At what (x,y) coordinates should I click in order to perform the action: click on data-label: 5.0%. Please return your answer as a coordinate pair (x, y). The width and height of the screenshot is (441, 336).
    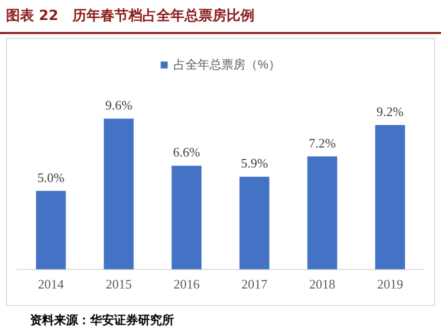
    Looking at the image, I should click on (51, 177).